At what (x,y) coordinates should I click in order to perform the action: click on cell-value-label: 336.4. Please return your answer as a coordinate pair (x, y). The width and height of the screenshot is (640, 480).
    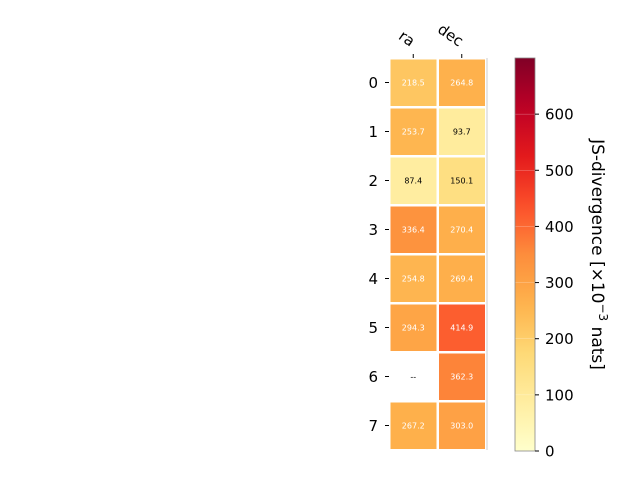
    Looking at the image, I should click on (413, 230).